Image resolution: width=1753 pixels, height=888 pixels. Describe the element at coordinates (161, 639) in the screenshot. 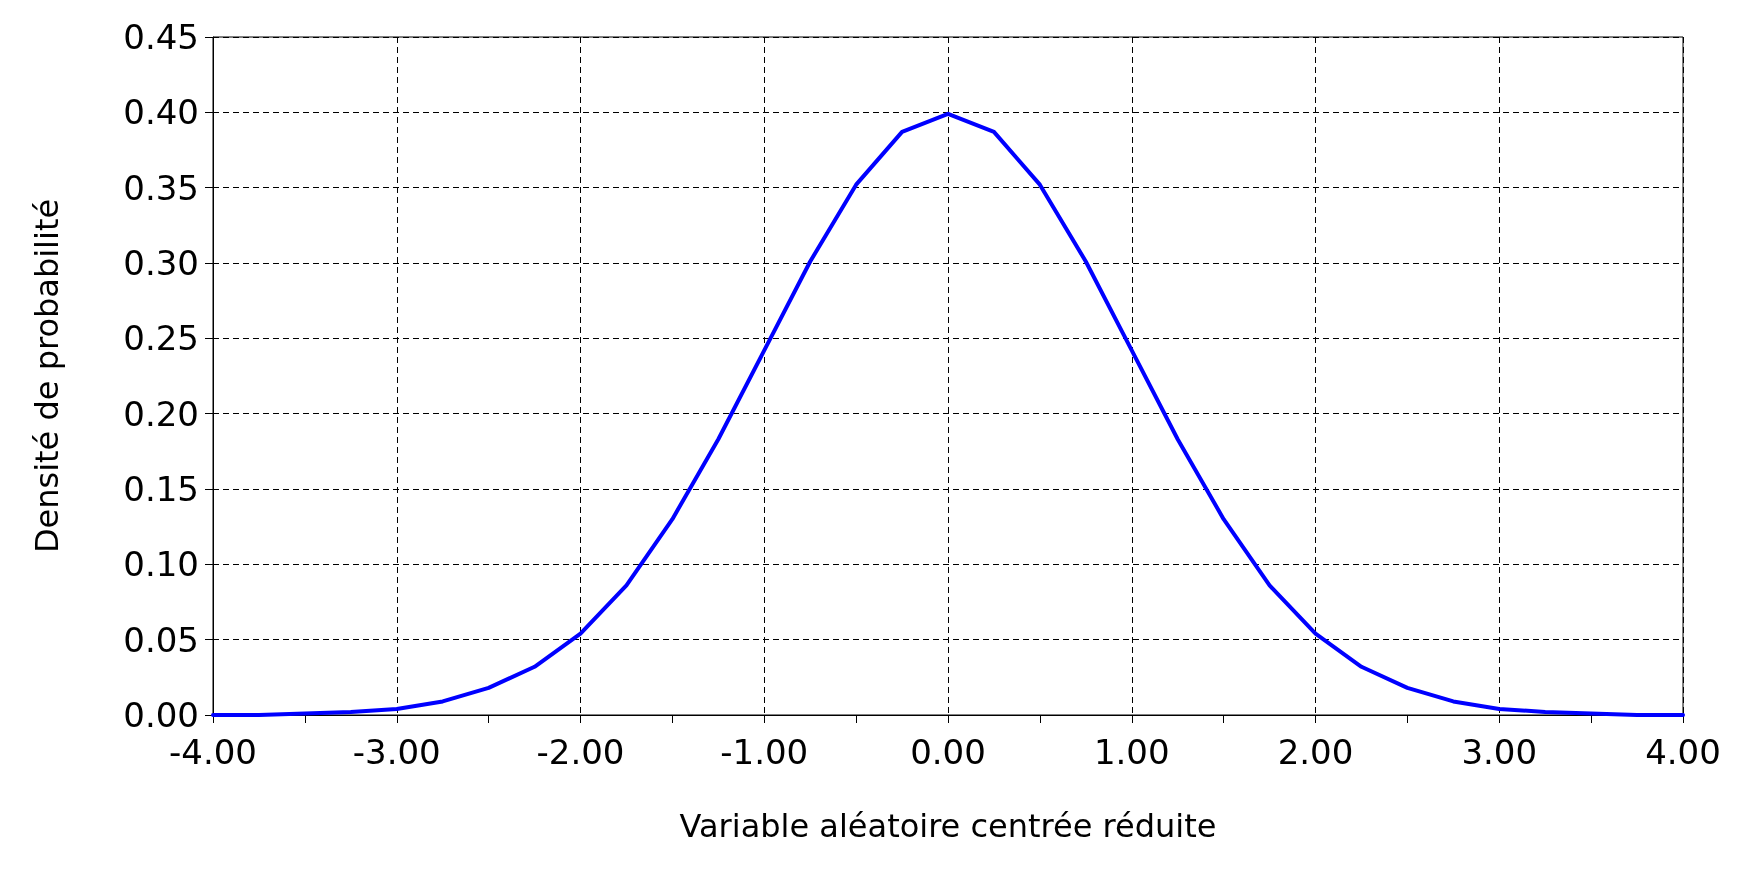

I see `y-tick-label: 0.05` at that location.